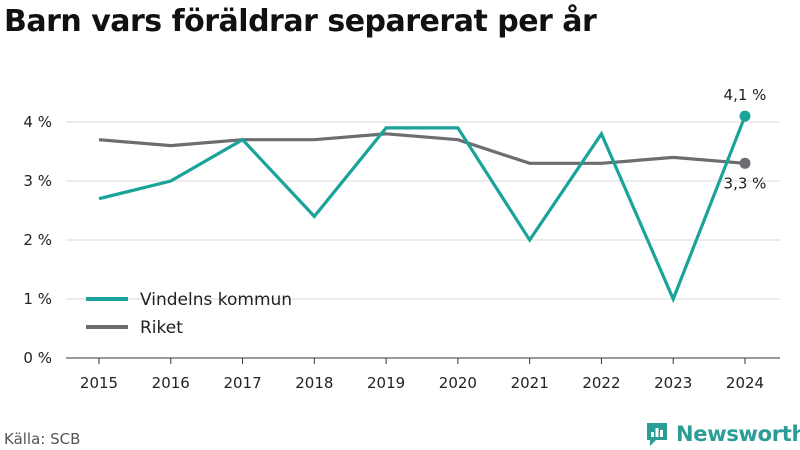  Describe the element at coordinates (745, 383) in the screenshot. I see `x-tick-label: 2024` at that location.